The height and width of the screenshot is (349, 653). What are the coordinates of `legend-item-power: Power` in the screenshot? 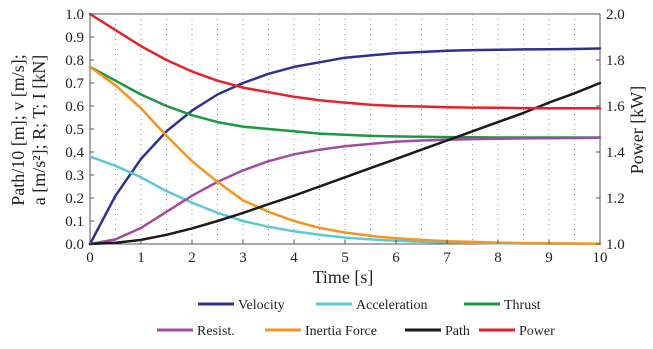 It's located at (517, 331).